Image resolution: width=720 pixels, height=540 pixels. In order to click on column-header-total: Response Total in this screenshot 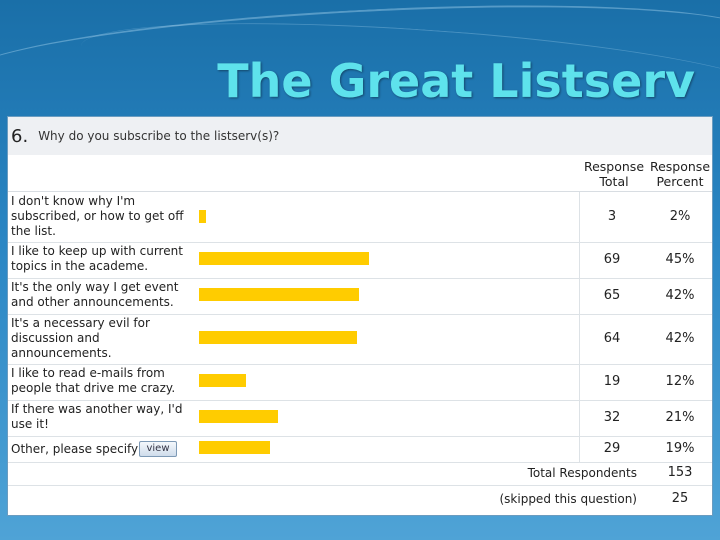, I will do `click(614, 174)`.